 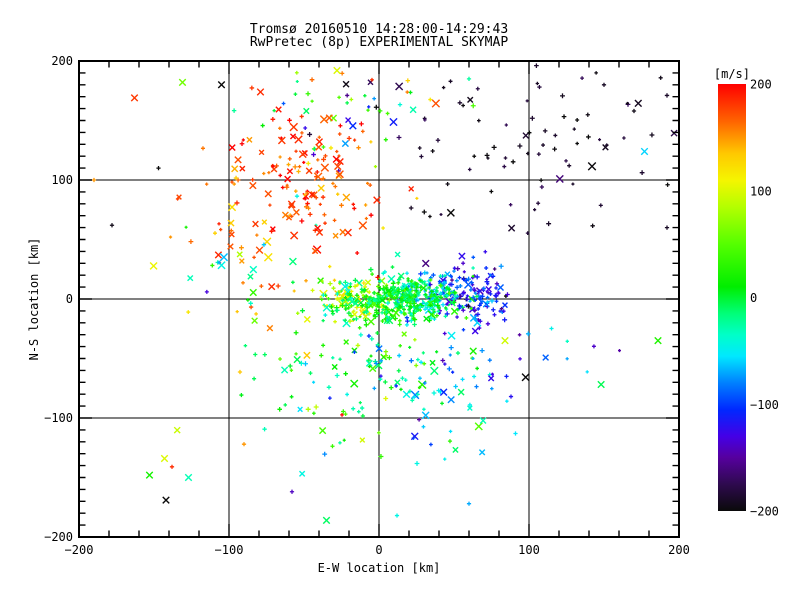 What do you see at coordinates (761, 85) in the screenshot?
I see `colorbar-tick-label: 200` at bounding box center [761, 85].